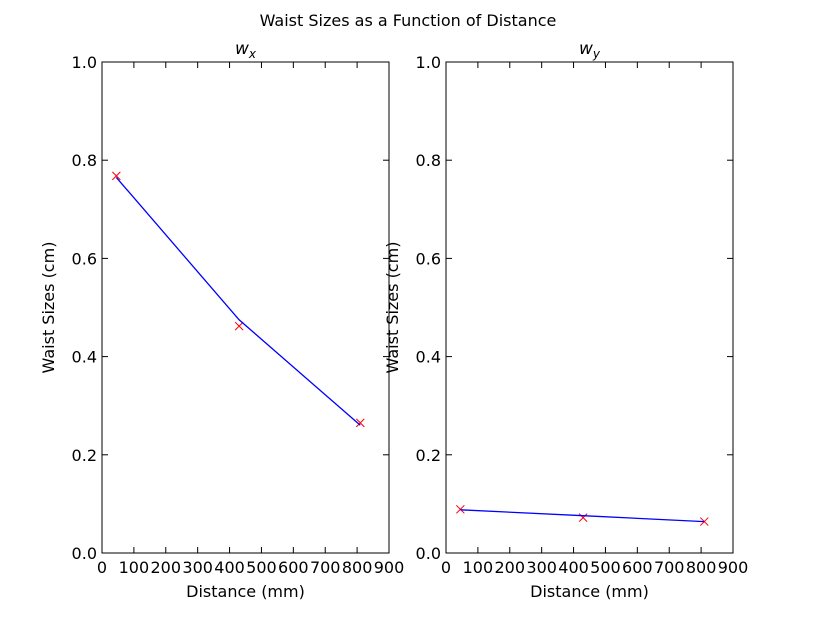 The width and height of the screenshot is (815, 620). What do you see at coordinates (246, 50) in the screenshot?
I see `subplot-title: wx` at bounding box center [246, 50].